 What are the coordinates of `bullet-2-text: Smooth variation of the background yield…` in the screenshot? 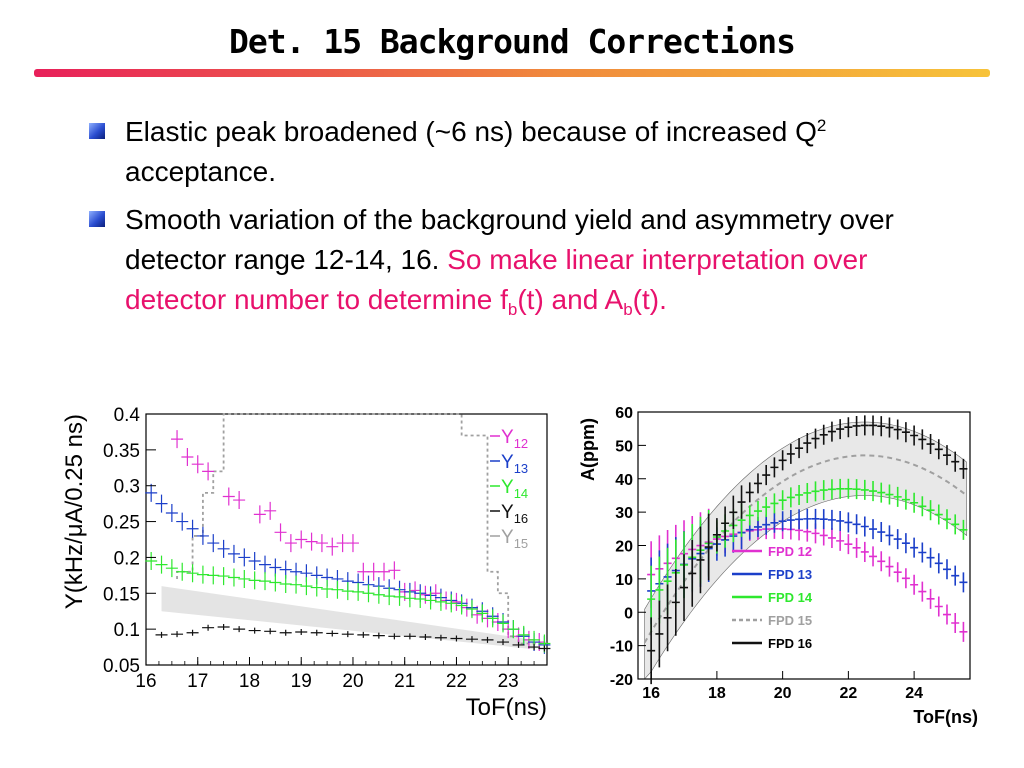 It's located at (509, 239).